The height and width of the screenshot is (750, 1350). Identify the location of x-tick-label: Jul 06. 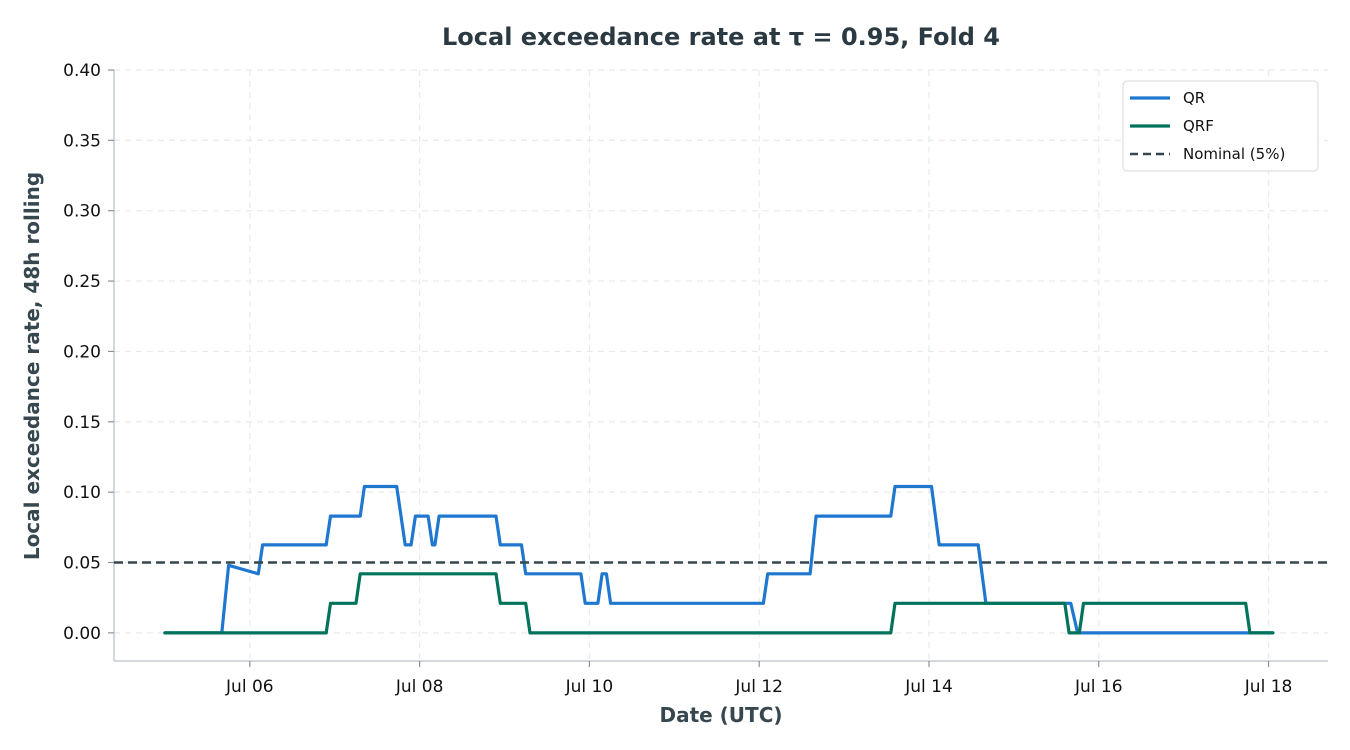
(249, 687).